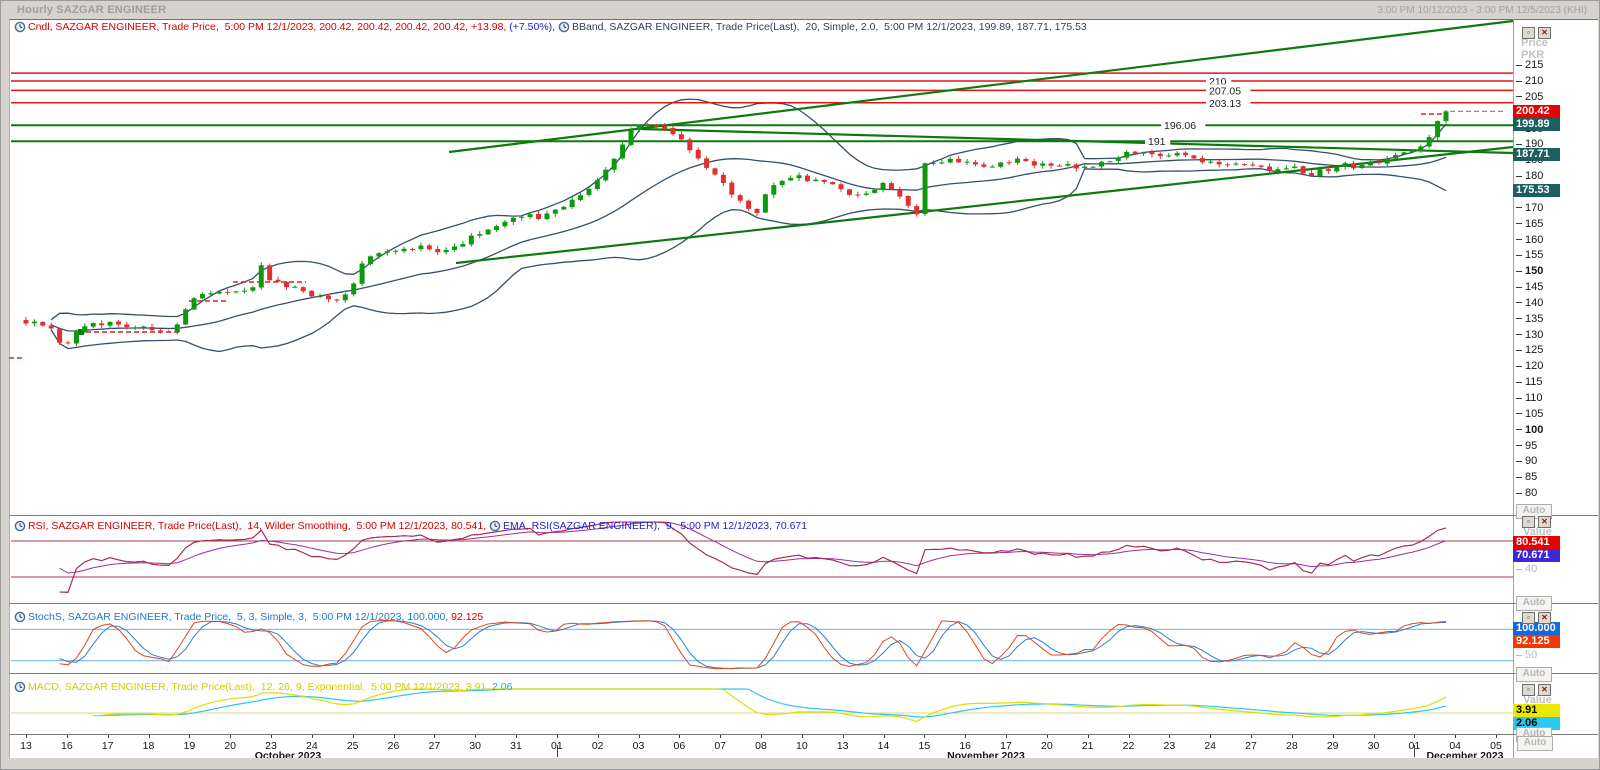 This screenshot has width=1600, height=770. What do you see at coordinates (1537, 700) in the screenshot?
I see `macd-axis-value-label: Value` at bounding box center [1537, 700].